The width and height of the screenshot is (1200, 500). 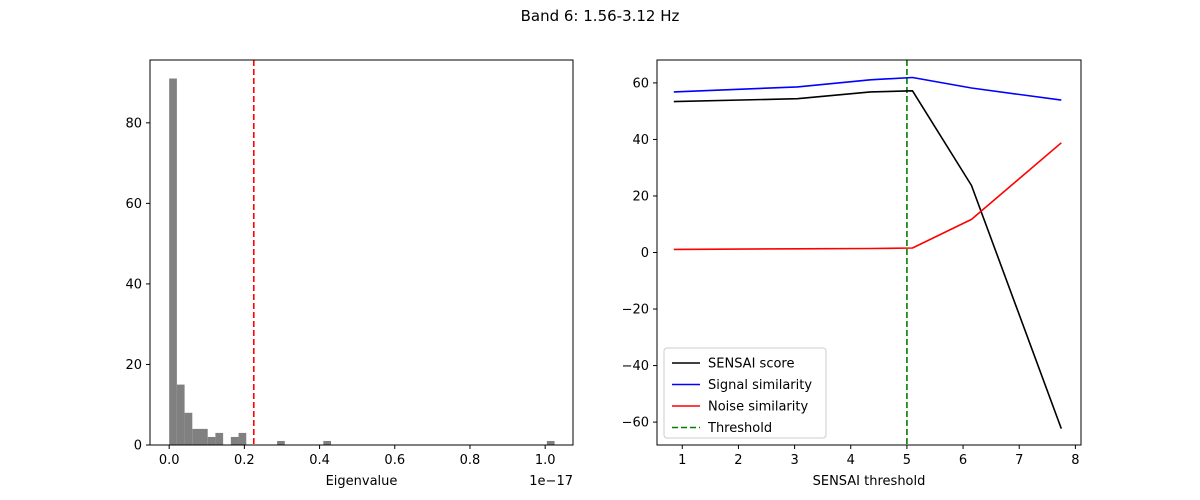 I want to click on hist-x-tick-label: 0.0, so click(x=169, y=460).